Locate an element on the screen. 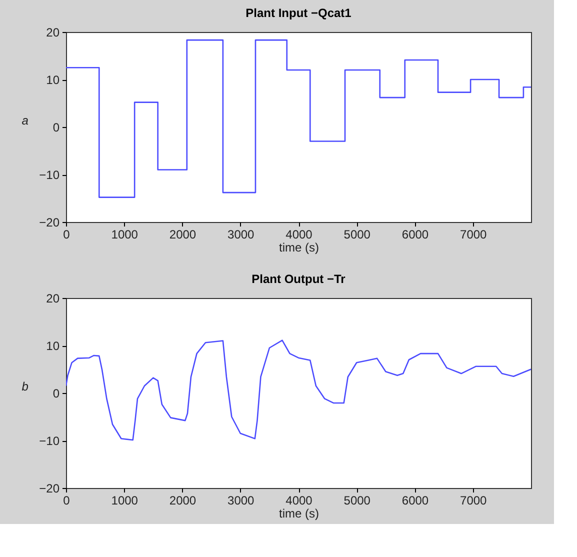 Image resolution: width=577 pixels, height=557 pixels. line-series is located at coordinates (298, 390).